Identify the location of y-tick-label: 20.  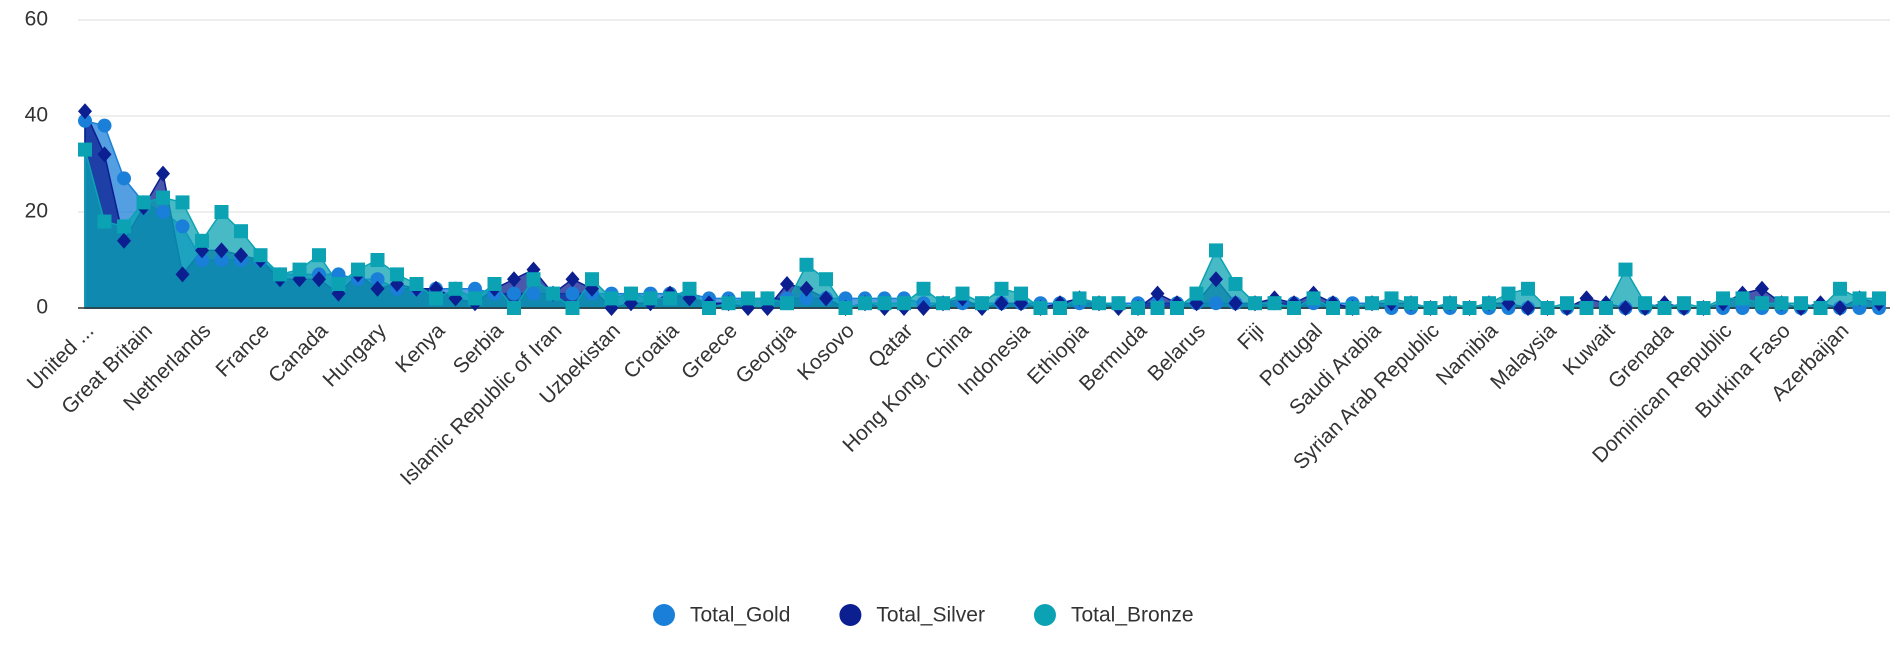
(36, 211).